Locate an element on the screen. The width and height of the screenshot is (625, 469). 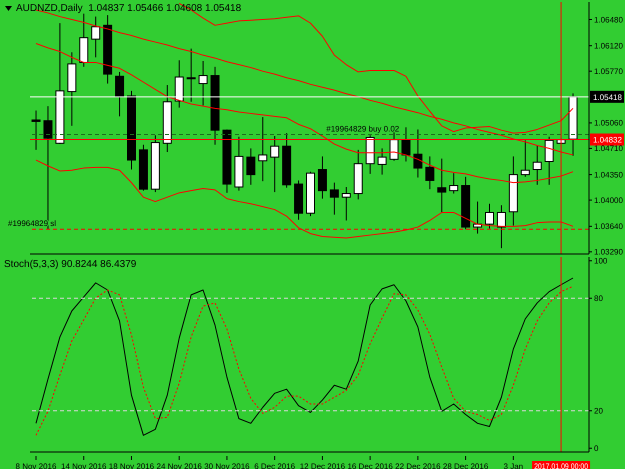
y-tick-label: 0 is located at coordinates (596, 449).